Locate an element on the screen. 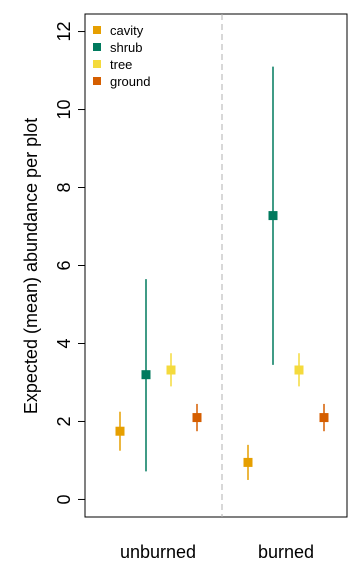 The image size is (352, 562). y-tick-label: 6 is located at coordinates (64, 265).